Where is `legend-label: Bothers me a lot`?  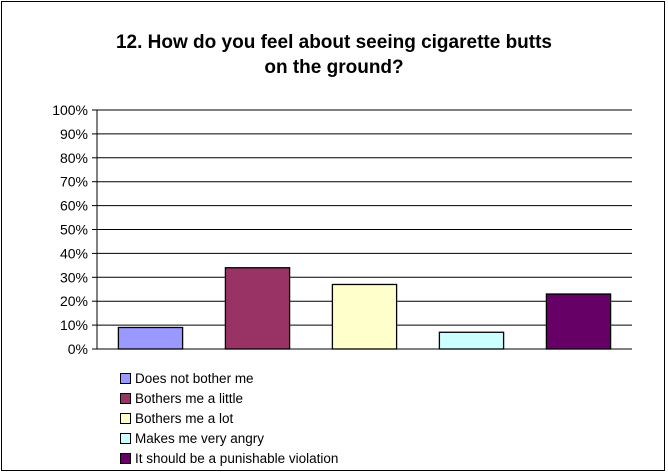 legend-label: Bothers me a lot is located at coordinates (184, 418).